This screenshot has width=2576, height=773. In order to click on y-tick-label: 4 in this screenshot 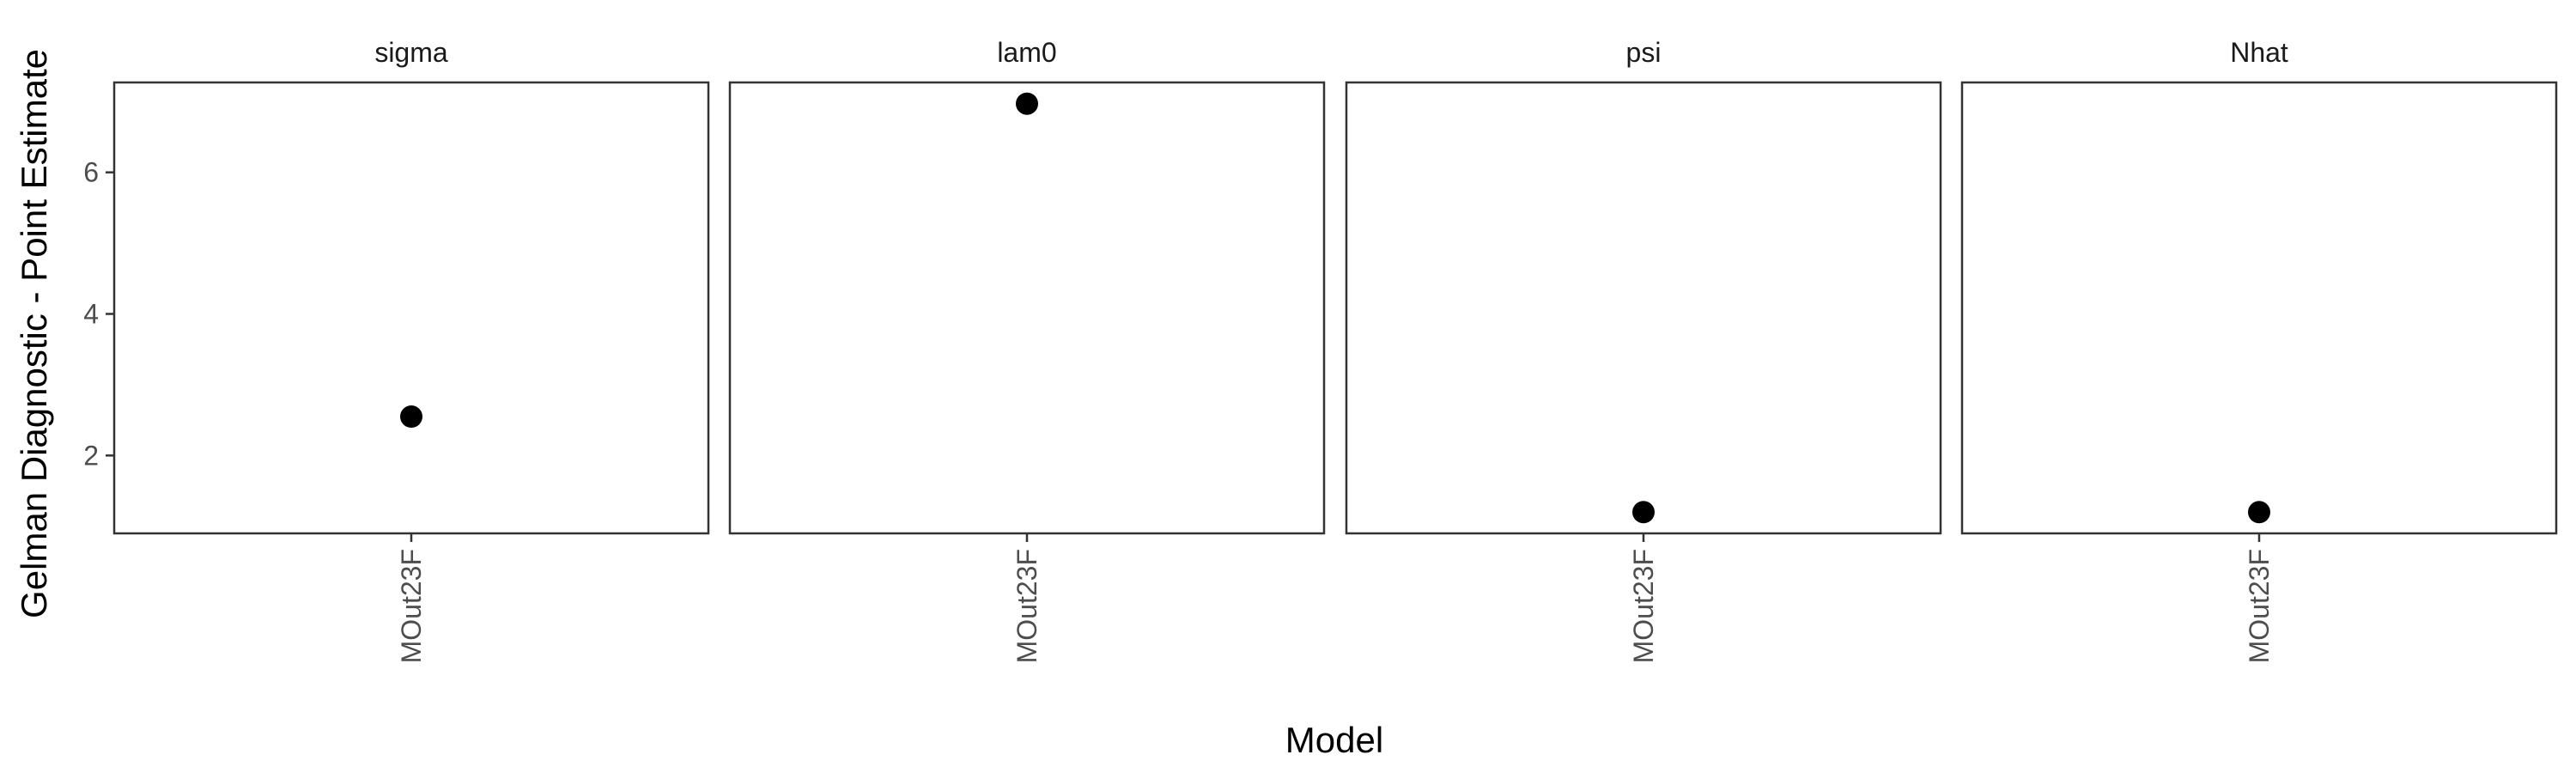, I will do `click(91, 314)`.